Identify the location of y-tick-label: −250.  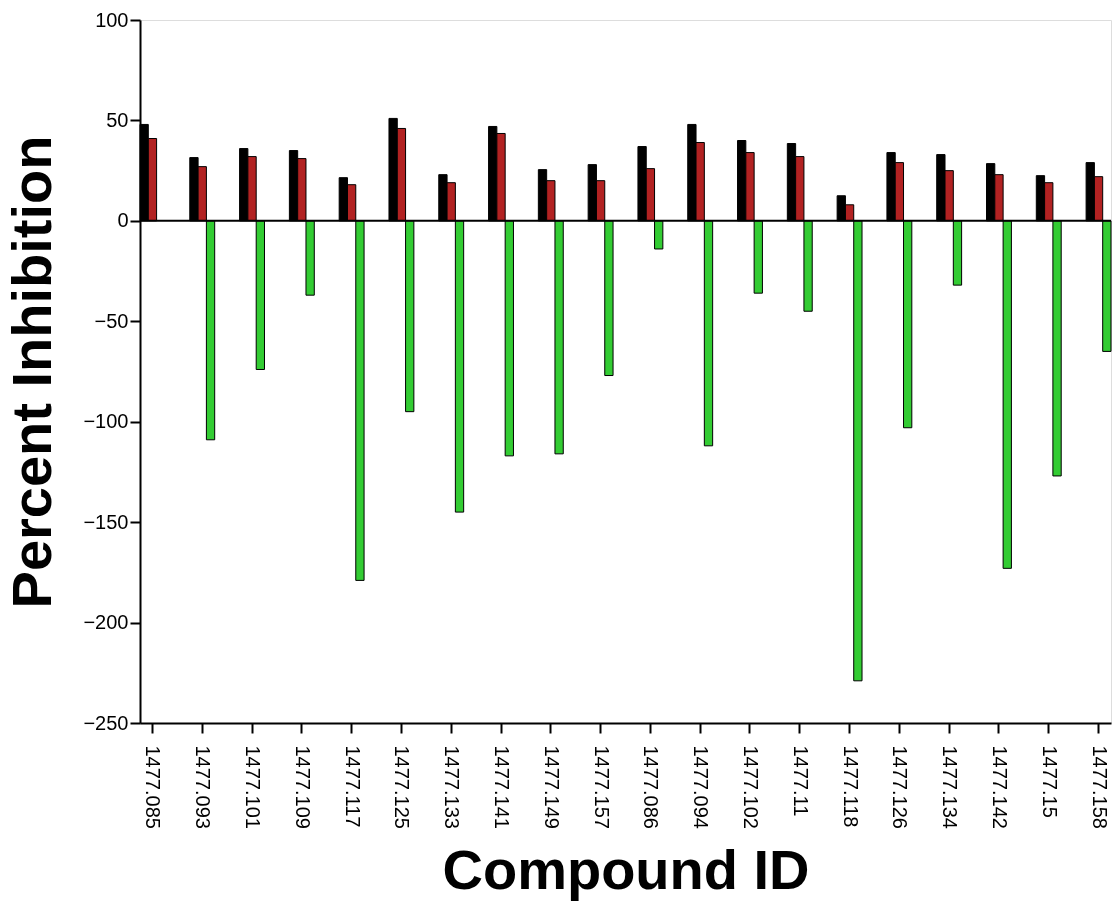
(106, 722).